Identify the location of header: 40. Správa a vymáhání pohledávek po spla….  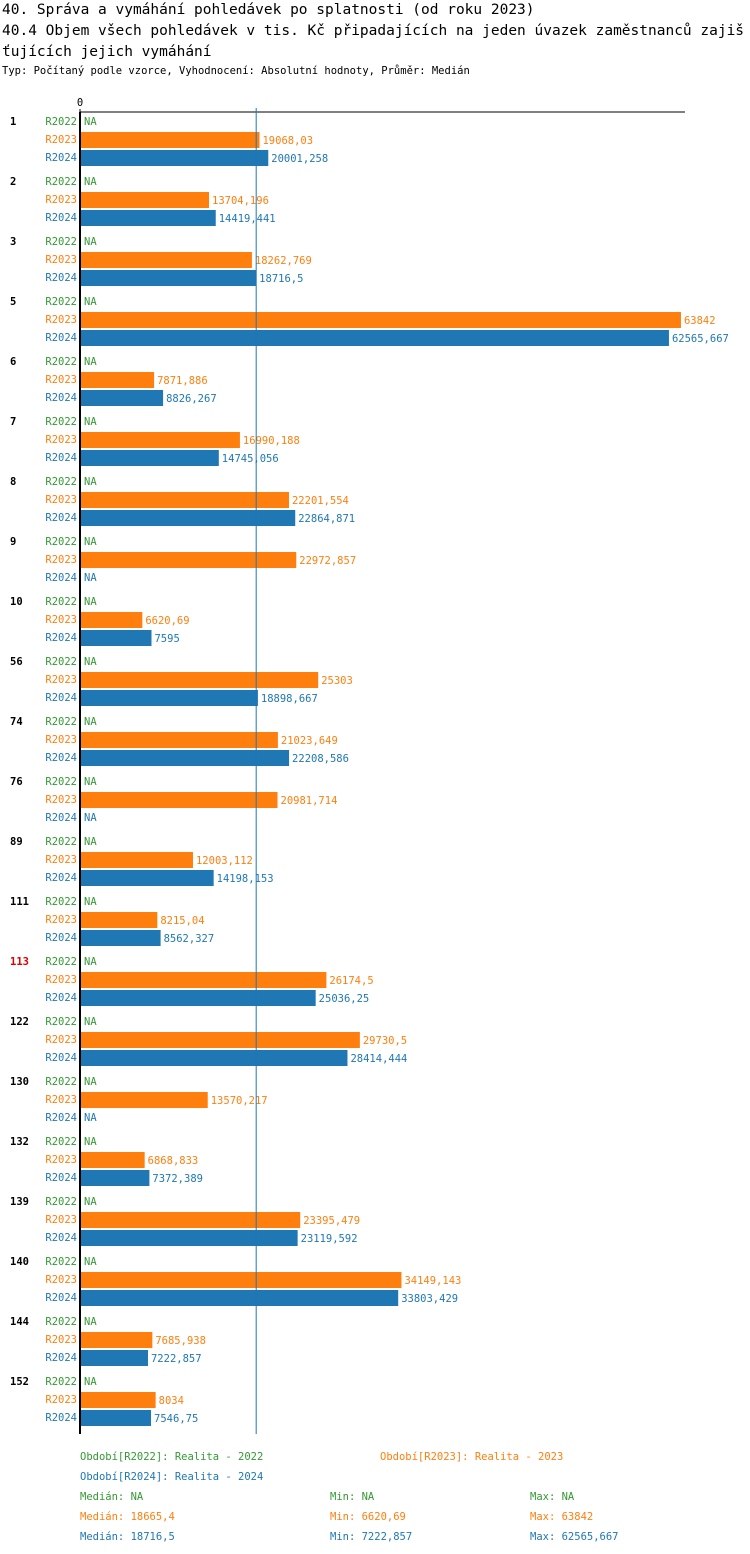
(375, 39).